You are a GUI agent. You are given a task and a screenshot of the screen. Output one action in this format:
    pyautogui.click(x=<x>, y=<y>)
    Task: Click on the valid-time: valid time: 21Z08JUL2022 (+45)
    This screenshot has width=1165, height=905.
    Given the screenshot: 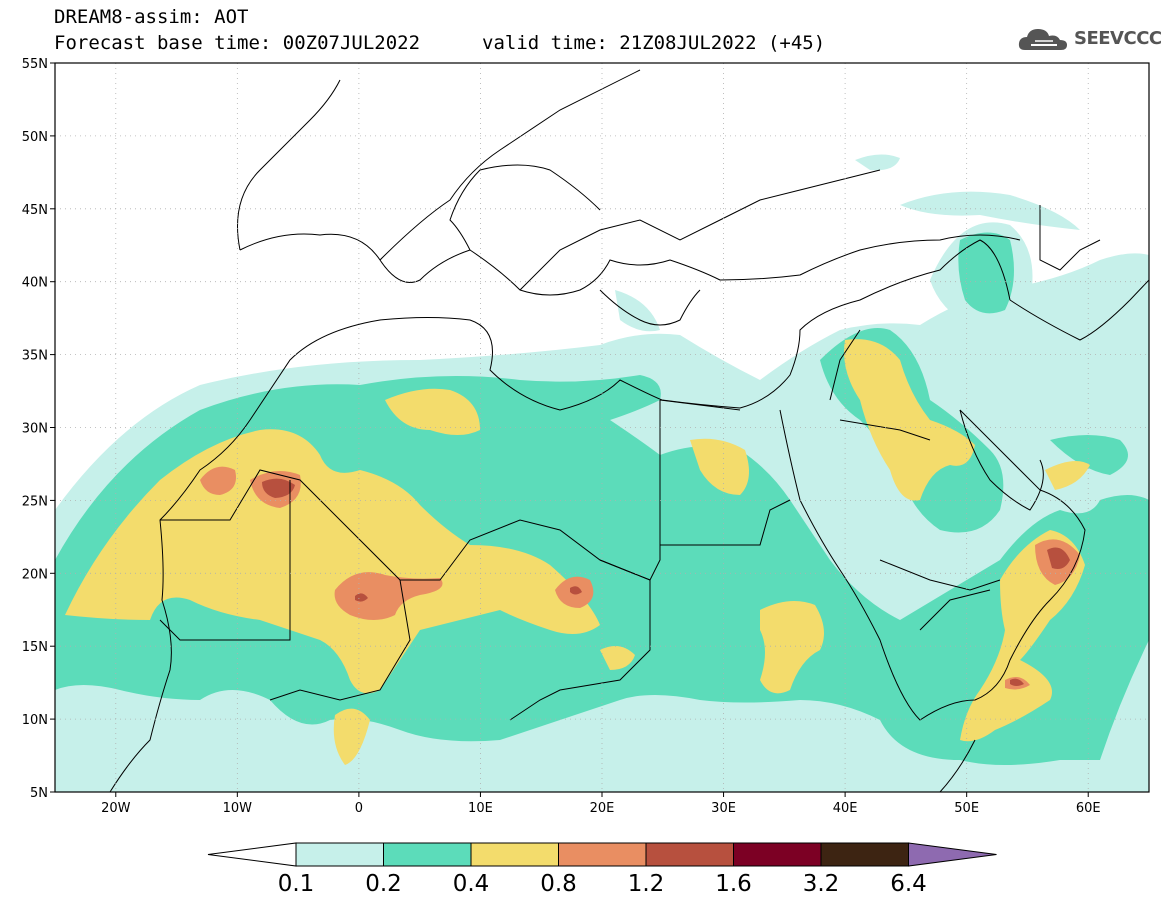 What is the action you would take?
    pyautogui.click(x=654, y=43)
    